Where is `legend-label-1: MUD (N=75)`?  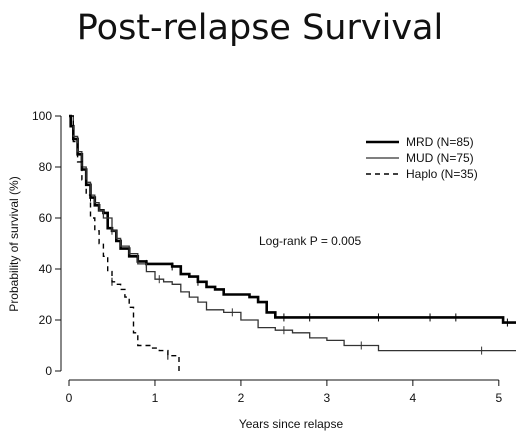 legend-label-1: MUD (N=75) is located at coordinates (440, 158).